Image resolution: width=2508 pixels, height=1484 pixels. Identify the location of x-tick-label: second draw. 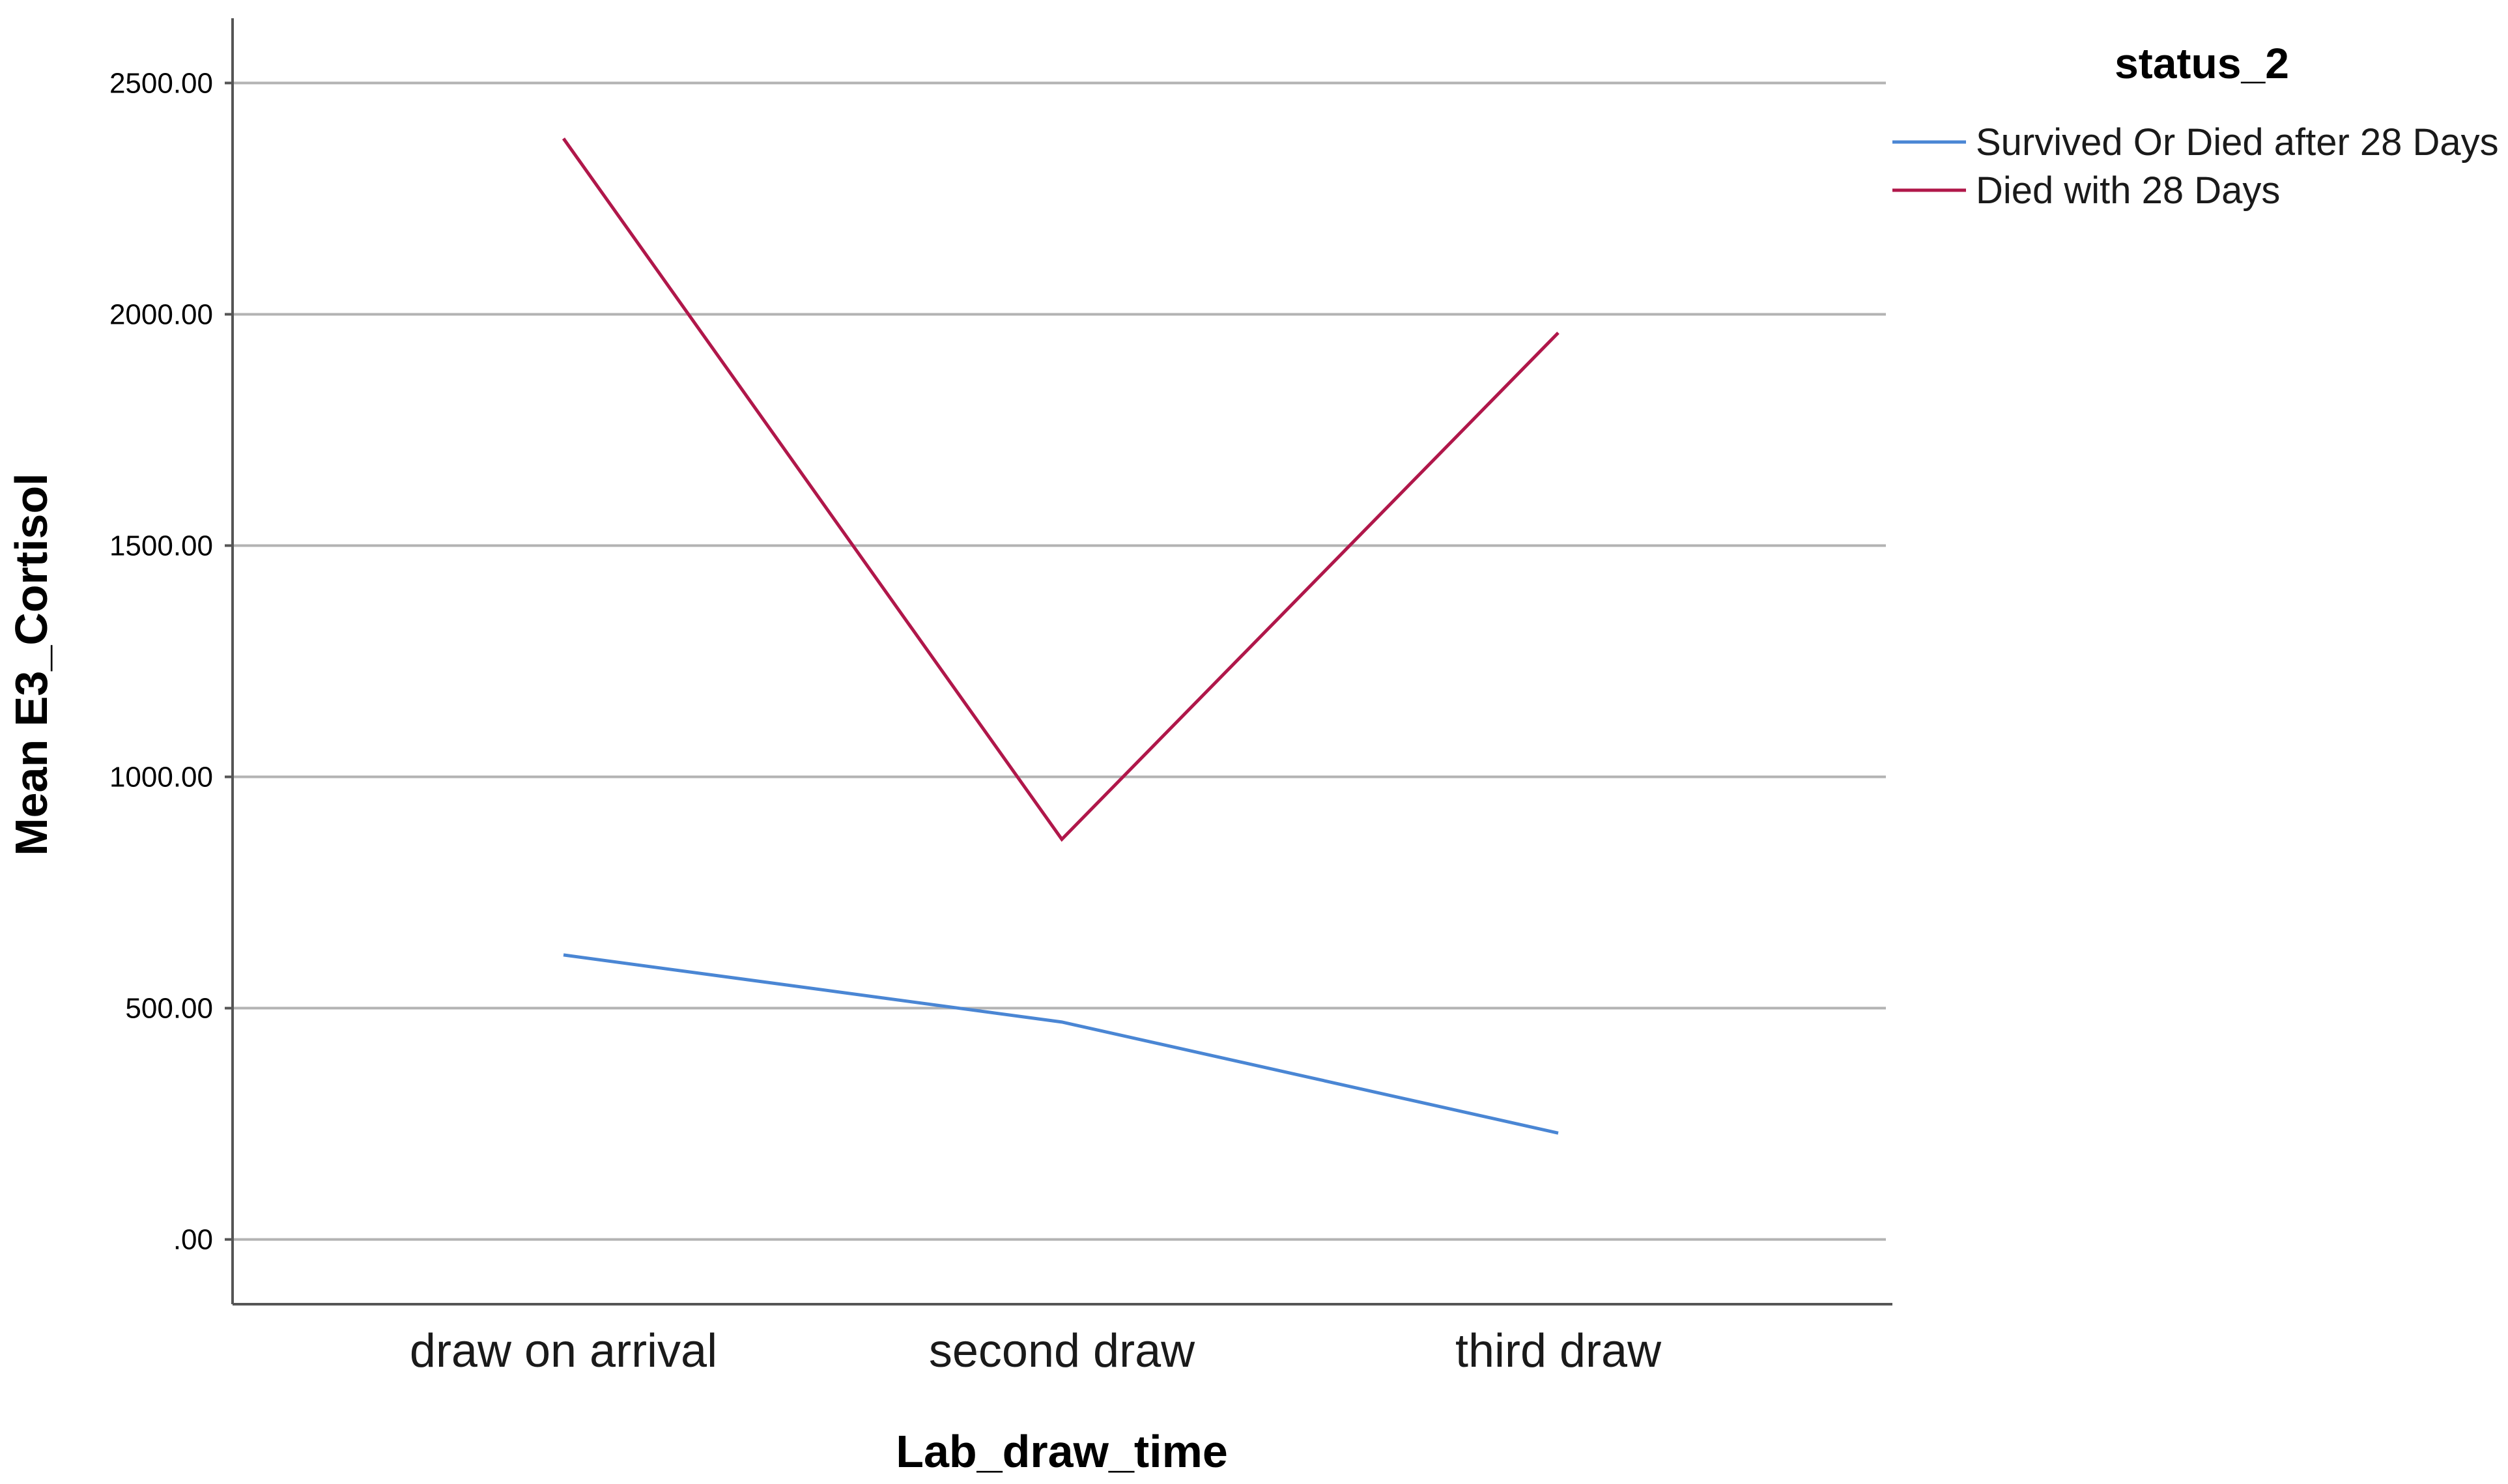
(1062, 1351).